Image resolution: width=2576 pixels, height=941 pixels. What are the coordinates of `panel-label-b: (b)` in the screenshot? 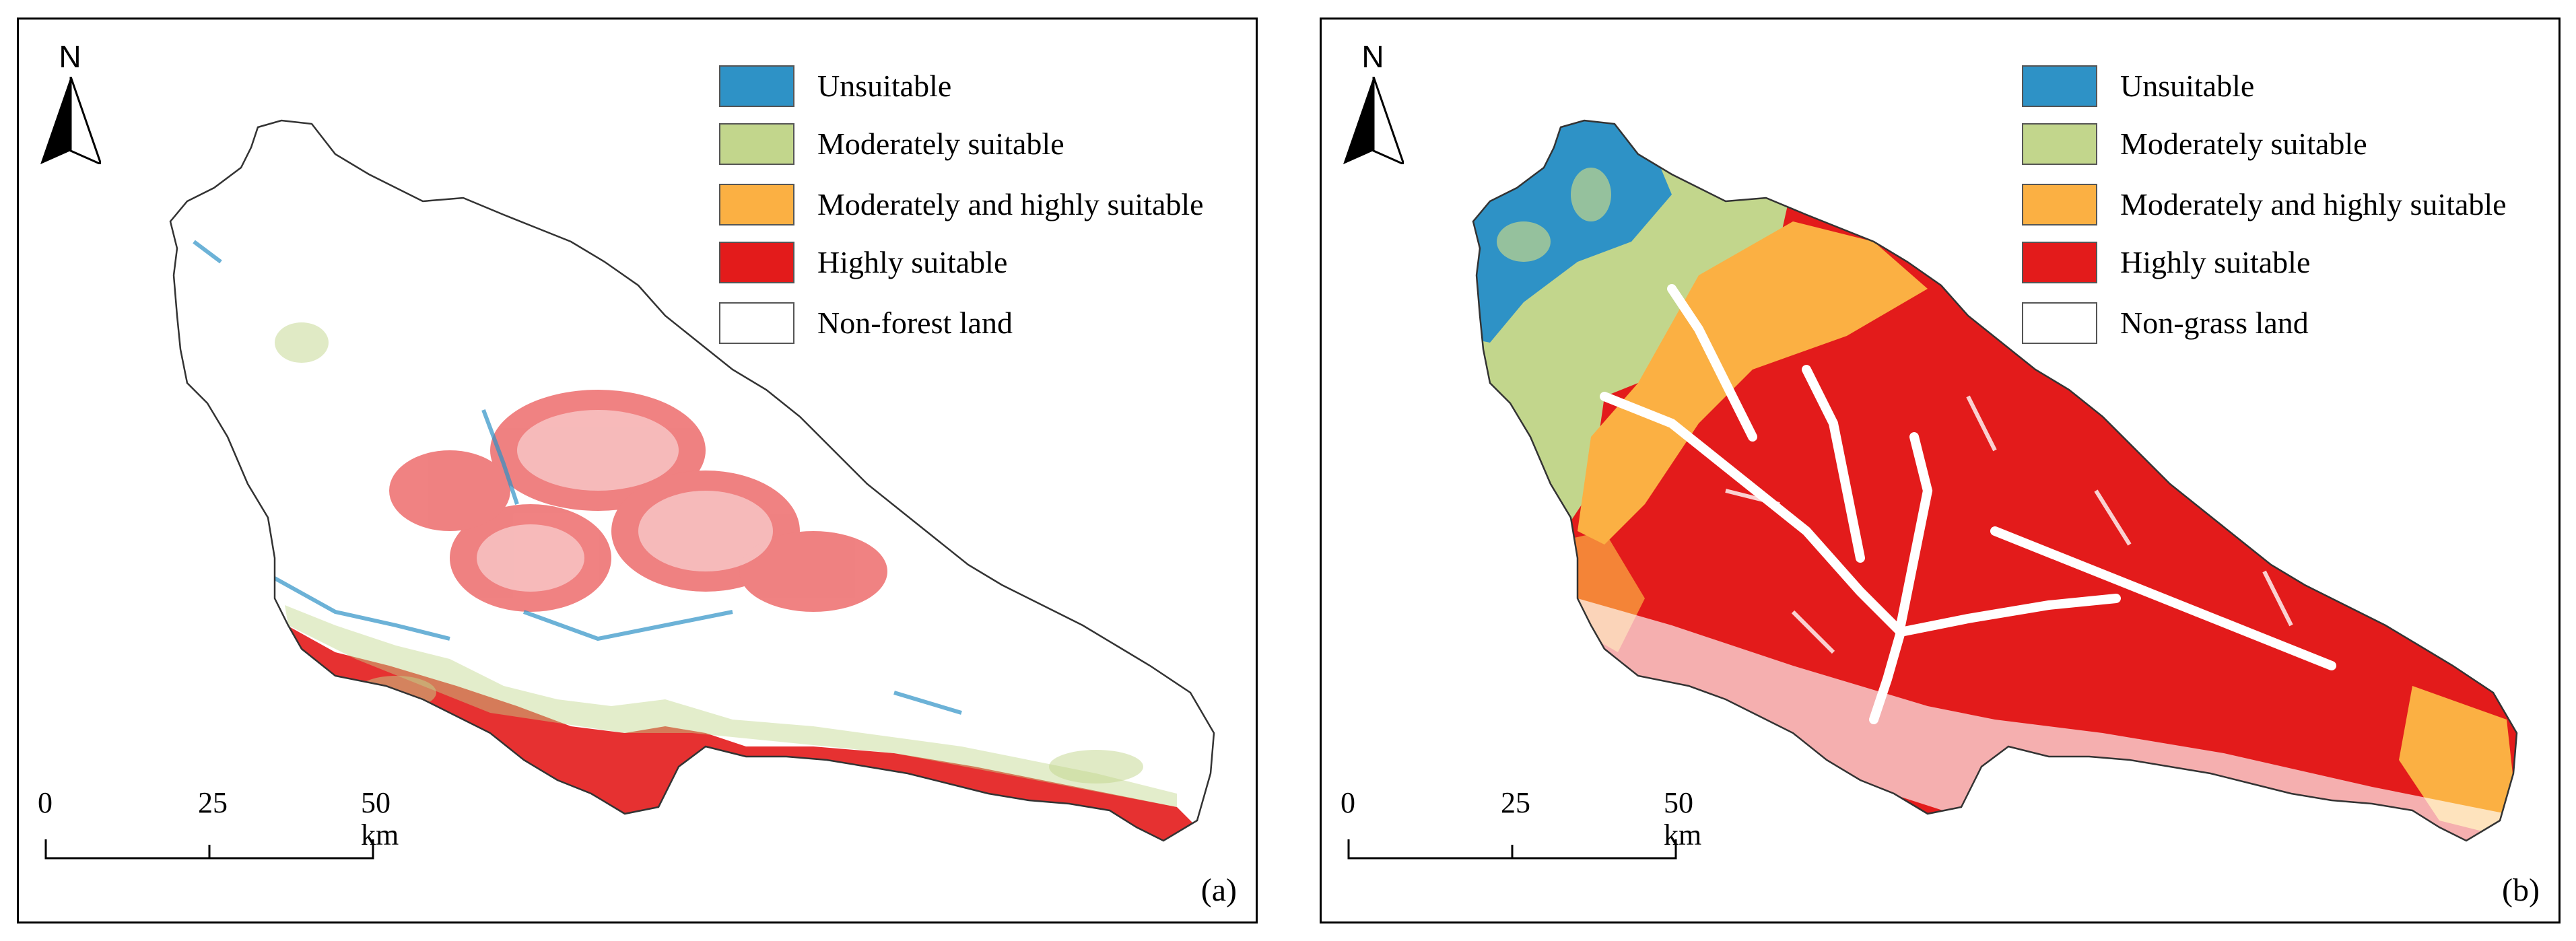 It's located at (2521, 890).